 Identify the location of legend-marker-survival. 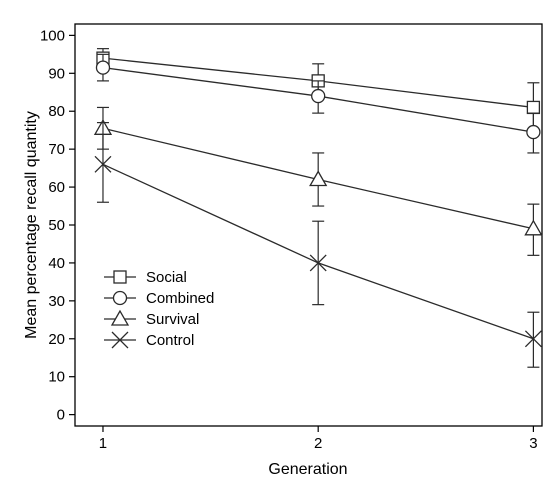
(120, 317).